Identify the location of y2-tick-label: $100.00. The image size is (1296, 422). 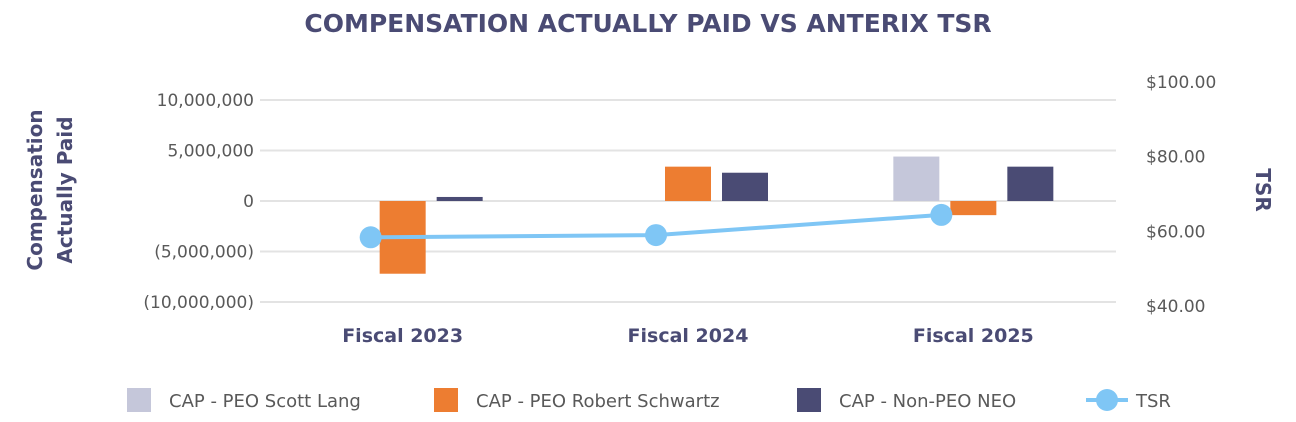
(1181, 83).